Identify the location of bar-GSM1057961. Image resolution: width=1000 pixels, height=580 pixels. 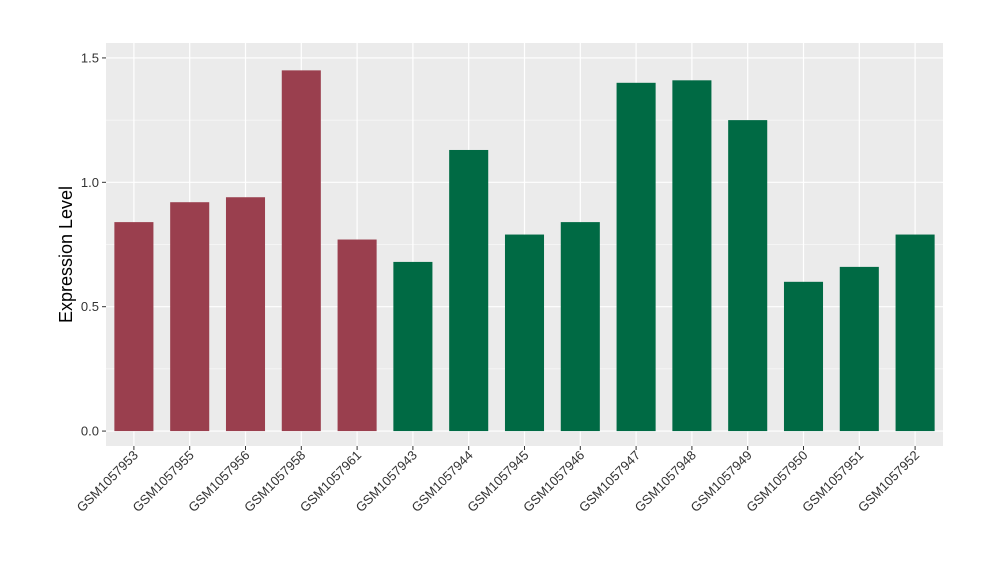
(357, 335).